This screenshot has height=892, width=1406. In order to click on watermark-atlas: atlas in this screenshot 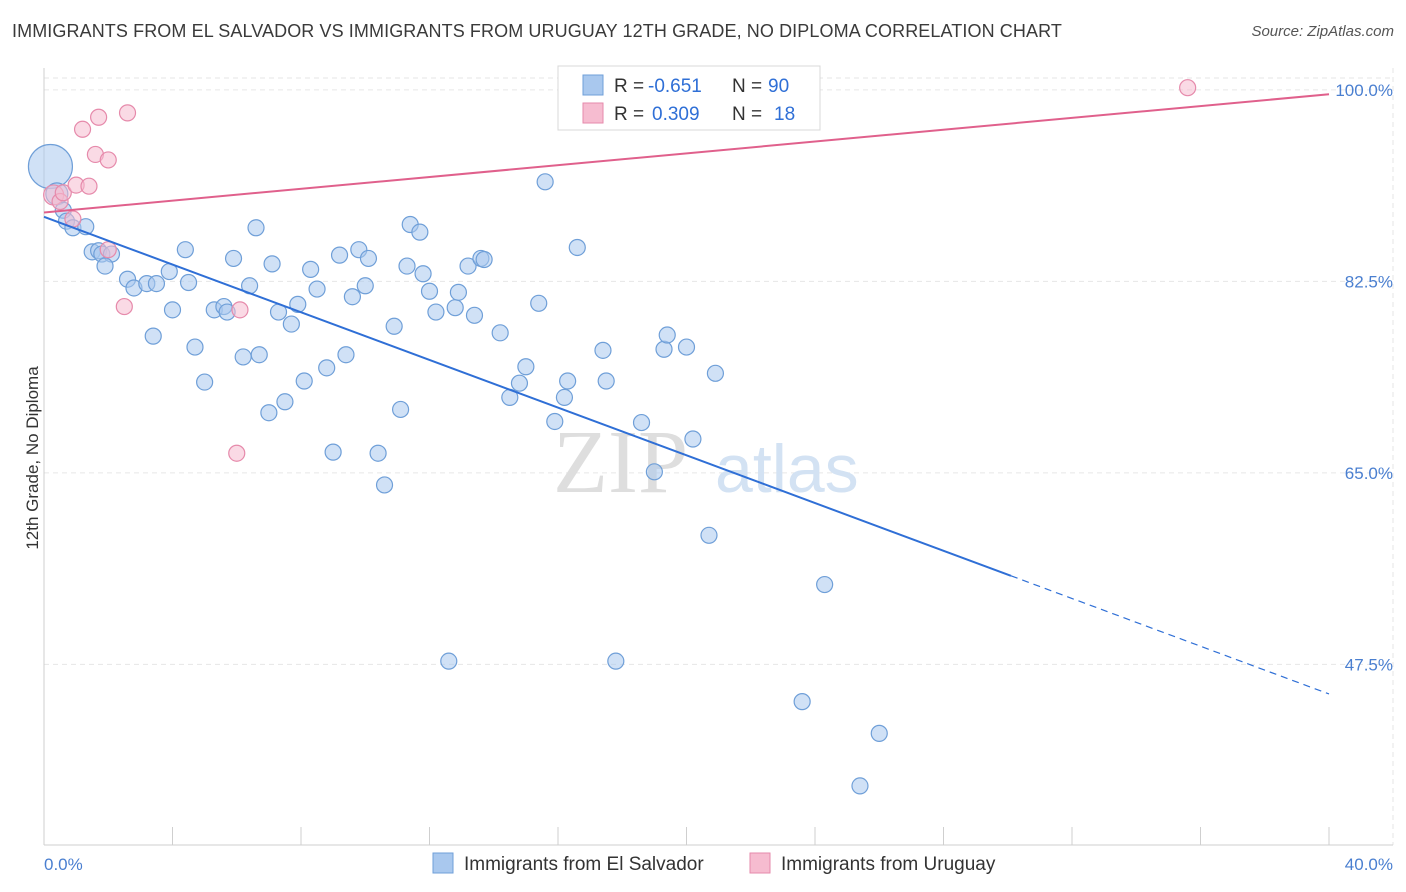, I will do `click(787, 469)`.